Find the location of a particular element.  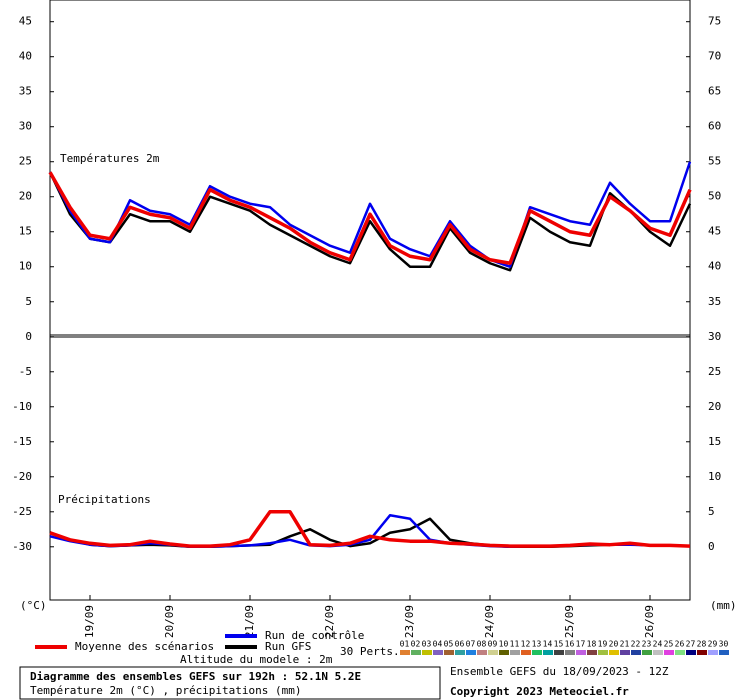

y-tick-label: 35 is located at coordinates (25, 91).